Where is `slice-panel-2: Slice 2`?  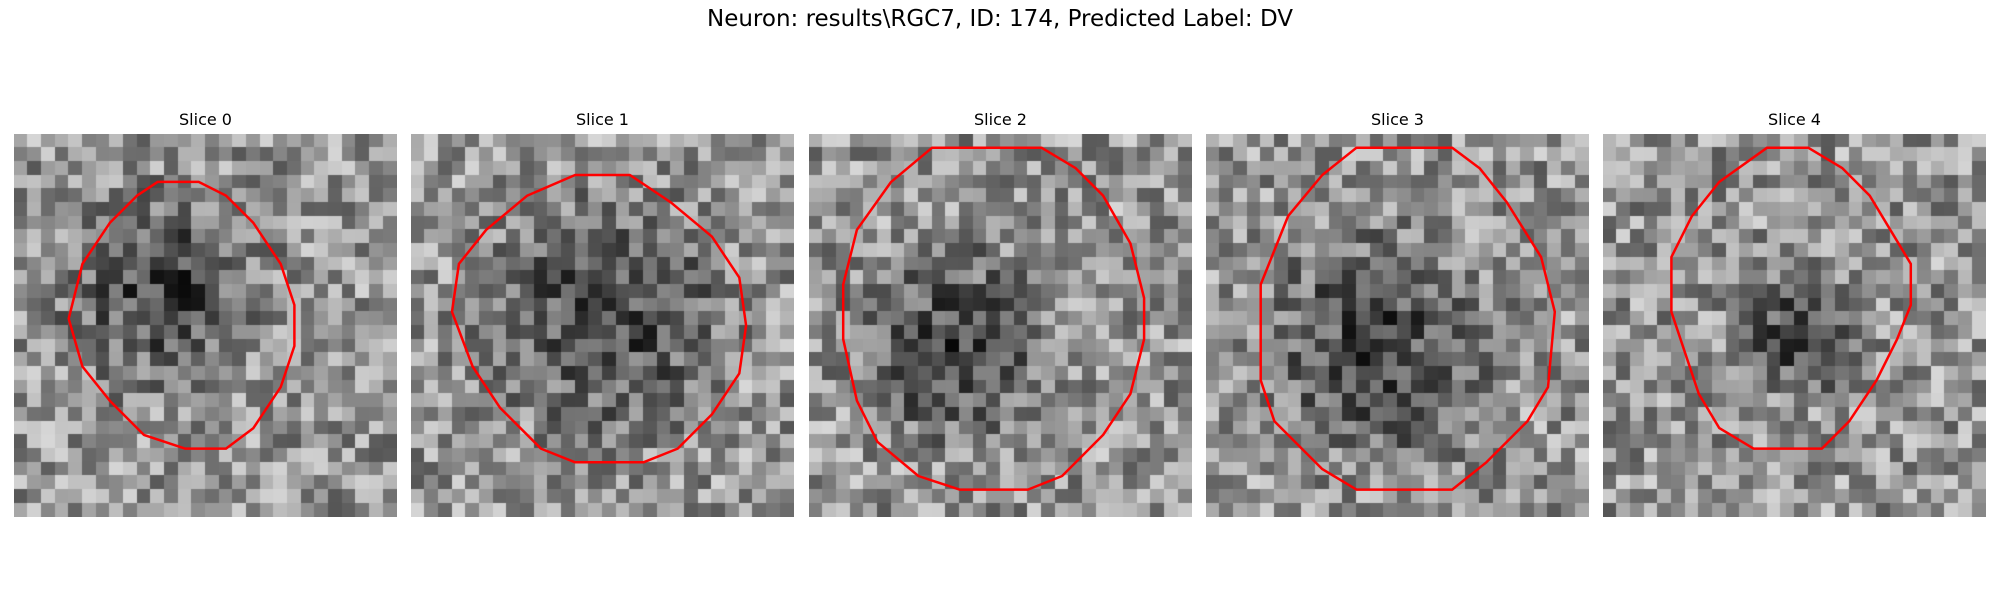 slice-panel-2: Slice 2 is located at coordinates (1000, 312).